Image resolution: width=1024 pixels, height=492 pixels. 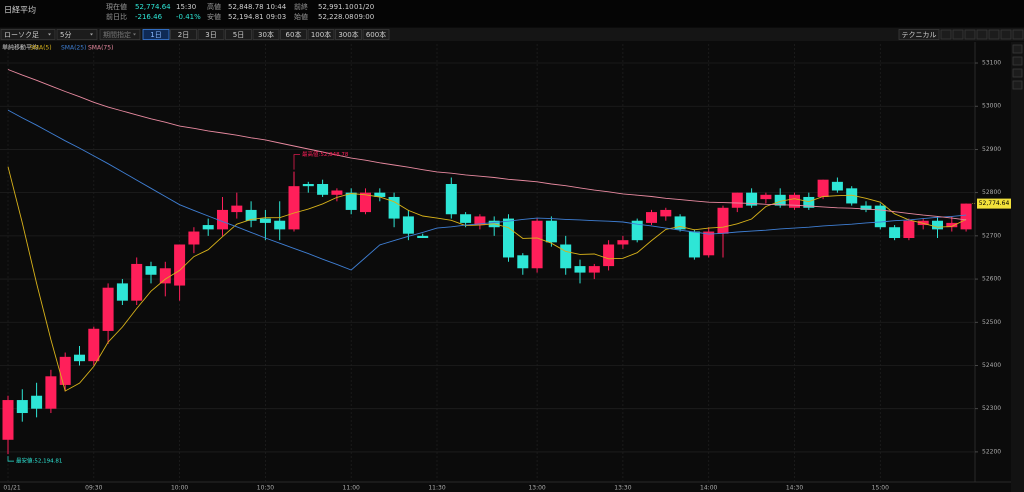 I want to click on low-label: 最安値:52,194.81, so click(x=39, y=461).